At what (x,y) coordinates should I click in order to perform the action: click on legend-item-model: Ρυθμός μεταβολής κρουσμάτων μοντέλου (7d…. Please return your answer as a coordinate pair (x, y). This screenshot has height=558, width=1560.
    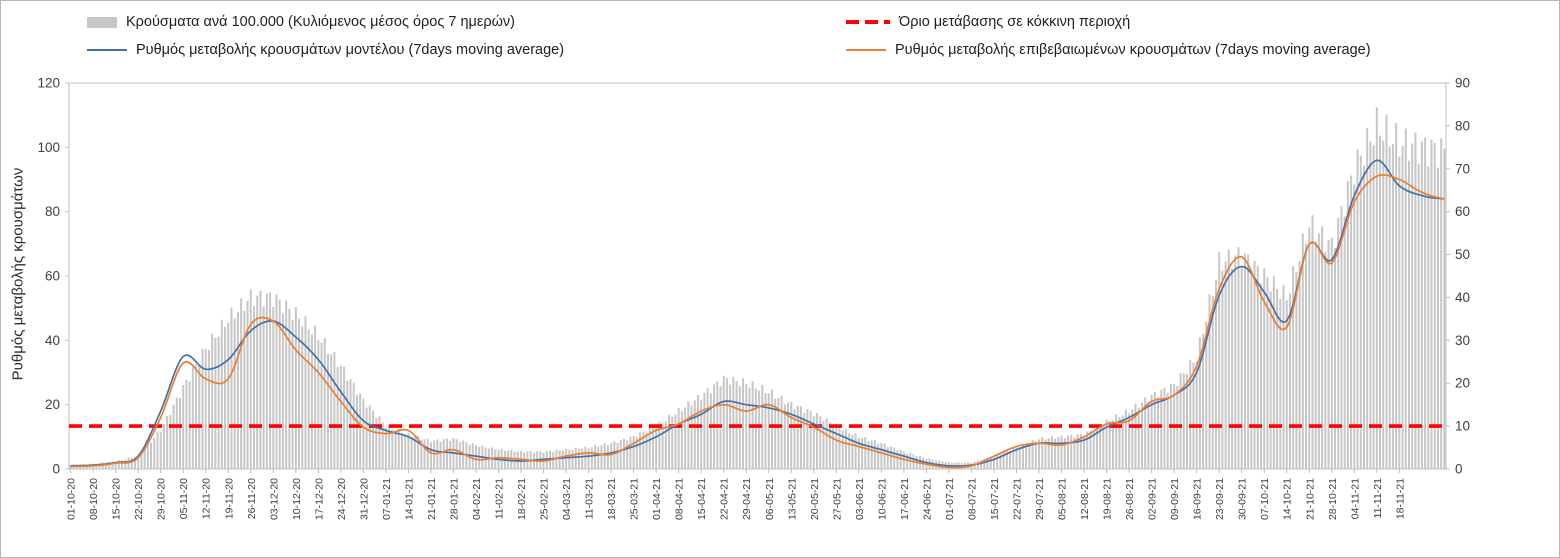
    Looking at the image, I should click on (325, 50).